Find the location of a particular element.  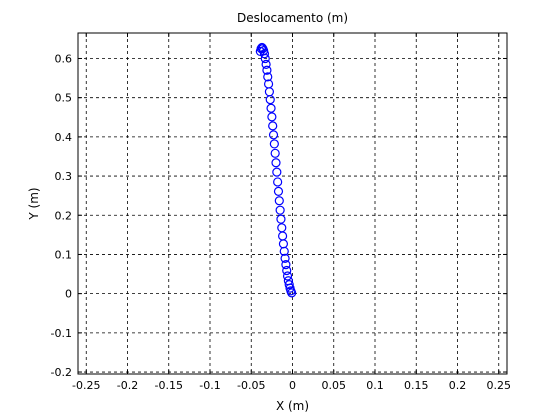

x-tick-label: -0.25 is located at coordinates (86, 385).